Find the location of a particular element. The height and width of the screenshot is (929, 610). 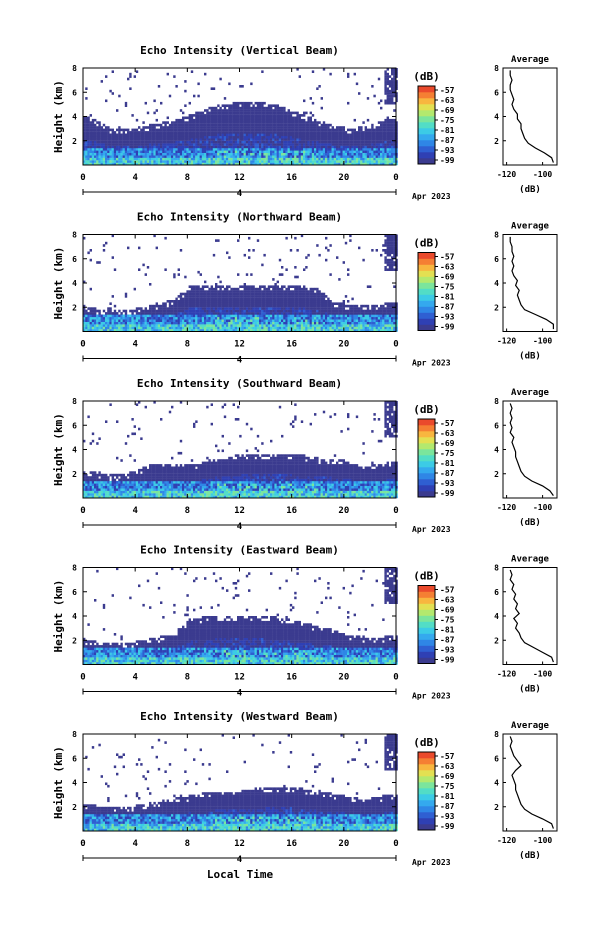

panel-title: Echo Intensity (Northward Beam) is located at coordinates (239, 217).